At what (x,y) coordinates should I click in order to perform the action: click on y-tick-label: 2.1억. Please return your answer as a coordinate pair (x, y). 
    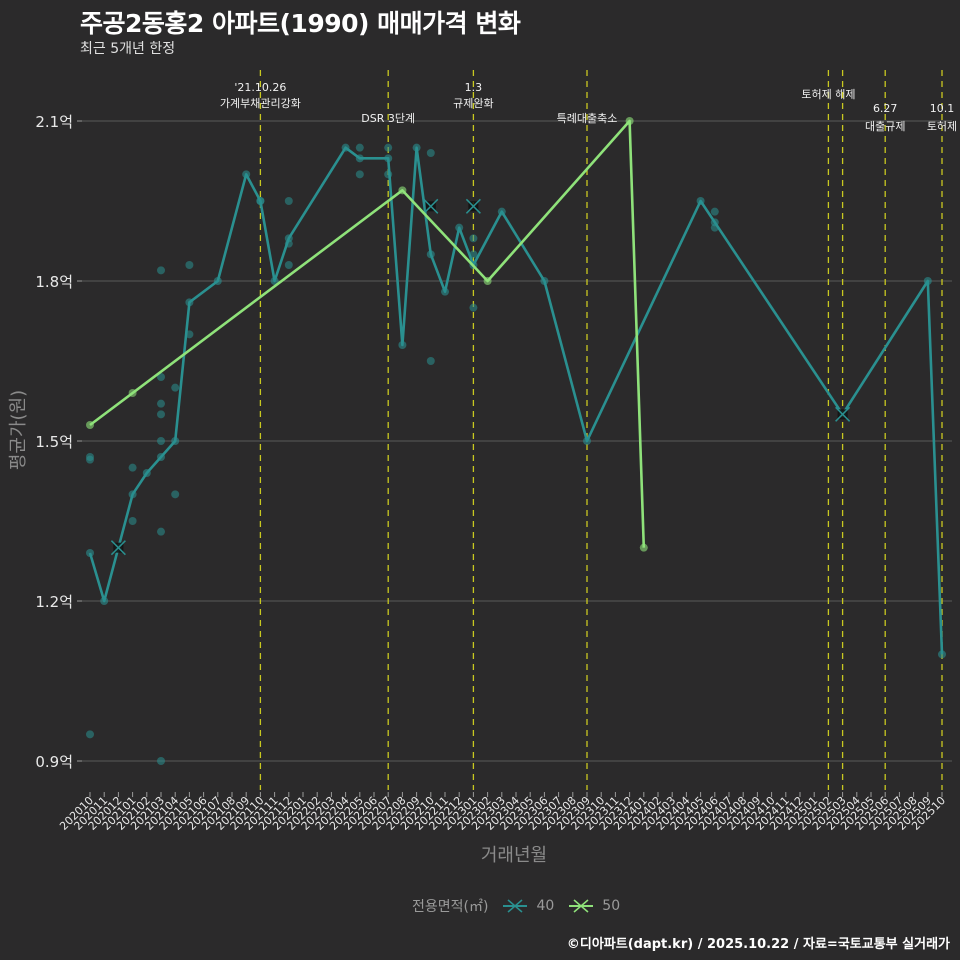
    Looking at the image, I should click on (54, 122).